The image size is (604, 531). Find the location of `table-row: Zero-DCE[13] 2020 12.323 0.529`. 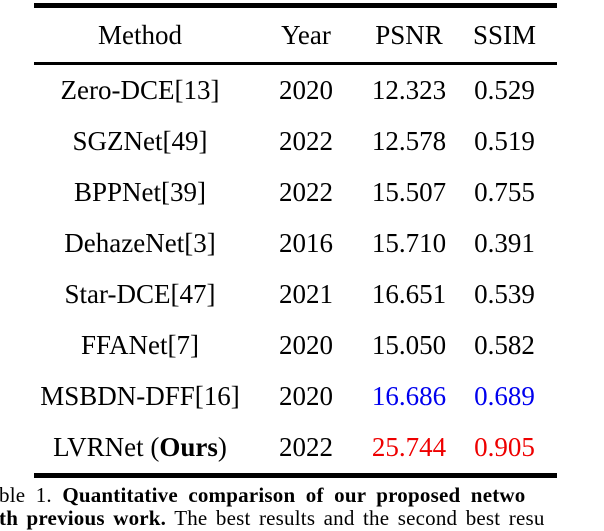

table-row: Zero-DCE[13] 2020 12.323 0.529 is located at coordinates (295, 90).